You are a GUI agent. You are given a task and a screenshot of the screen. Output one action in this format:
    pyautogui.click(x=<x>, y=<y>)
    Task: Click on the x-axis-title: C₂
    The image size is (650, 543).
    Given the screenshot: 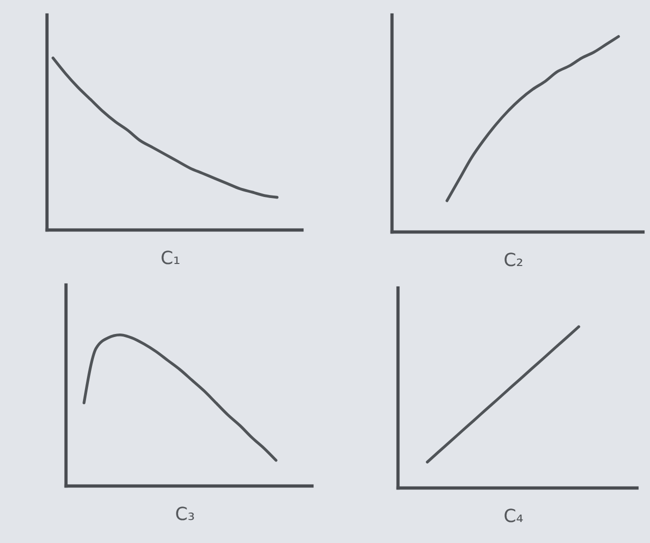 What is the action you would take?
    pyautogui.click(x=514, y=260)
    